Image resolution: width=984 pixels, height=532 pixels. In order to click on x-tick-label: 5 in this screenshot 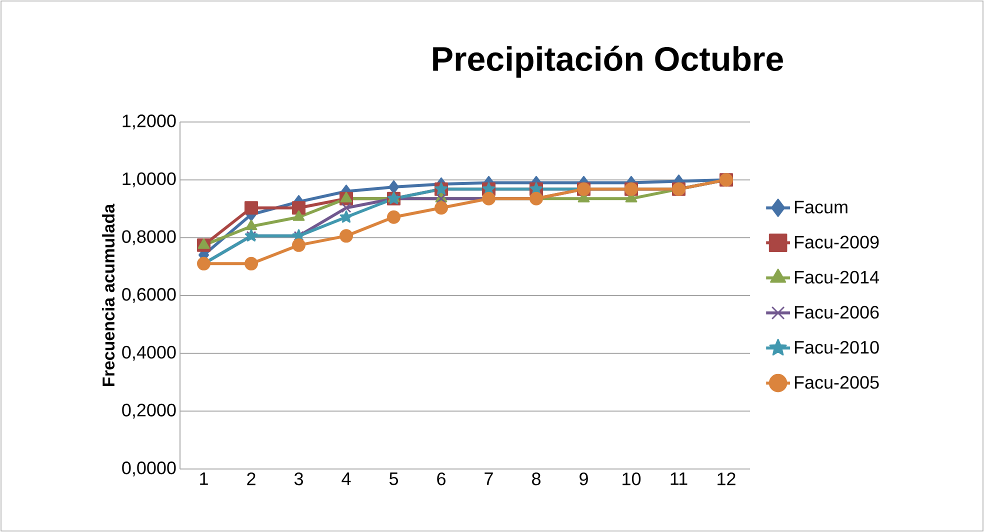, I will do `click(393, 479)`.